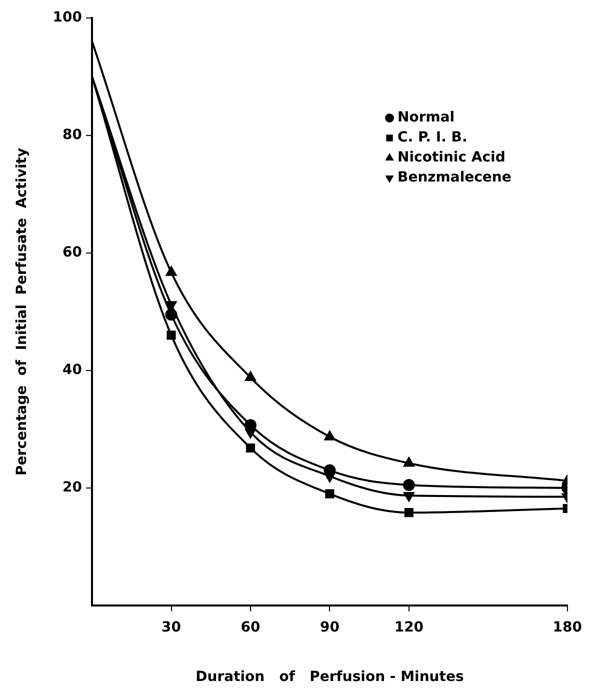 This screenshot has height=700, width=590. I want to click on y-tick-label: 80, so click(72, 135).